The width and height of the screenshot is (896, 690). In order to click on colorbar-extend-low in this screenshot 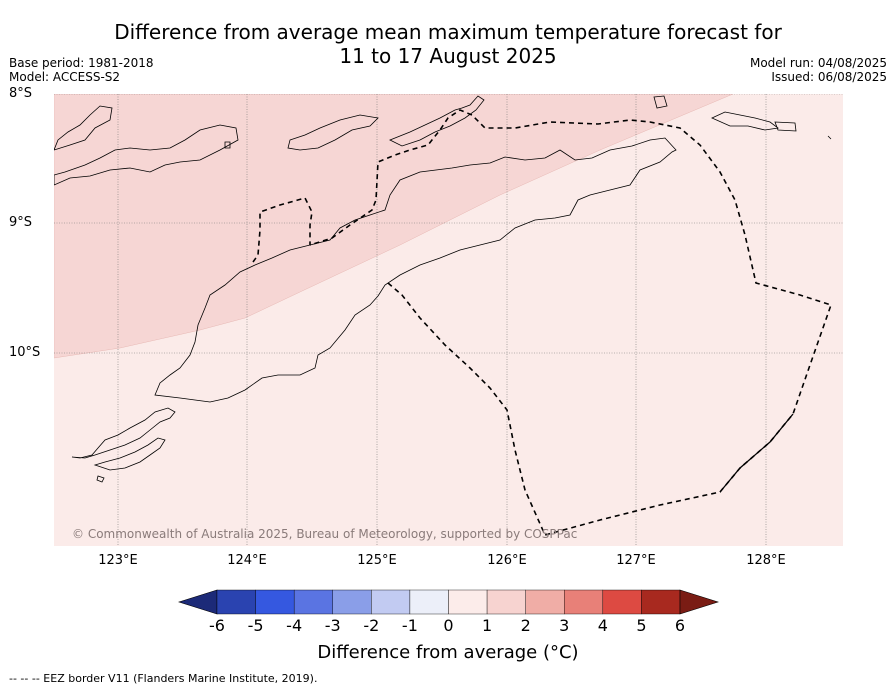, I will do `click(198, 602)`.